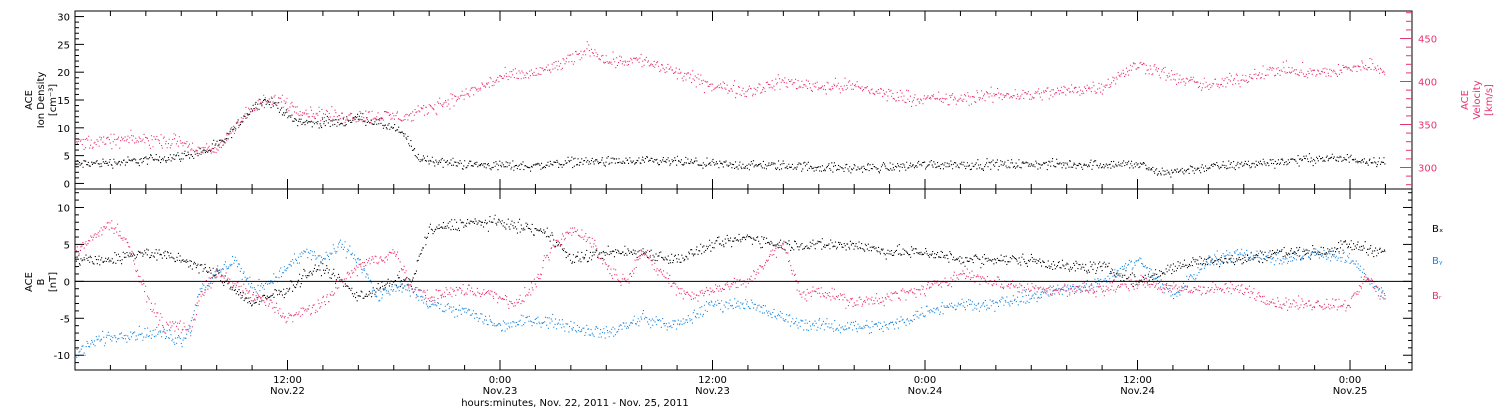 Image resolution: width=1500 pixels, height=410 pixels. Describe the element at coordinates (29, 100) in the screenshot. I see `density-label-line-1: ACE` at that location.